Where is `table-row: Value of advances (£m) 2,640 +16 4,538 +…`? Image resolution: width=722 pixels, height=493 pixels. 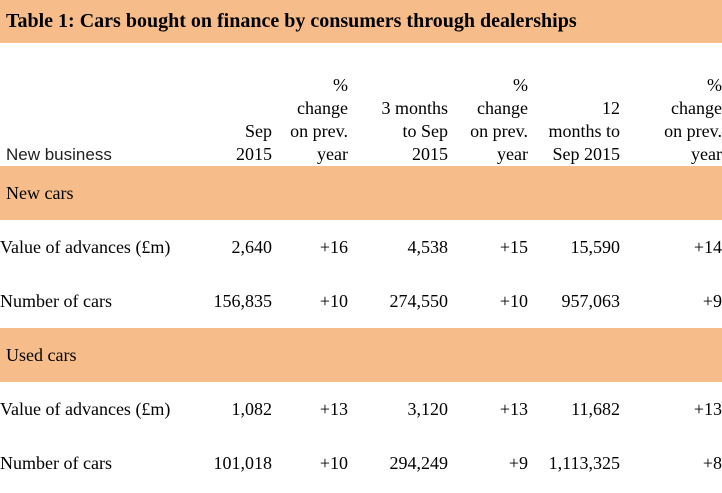 table-row: Value of advances (£m) 2,640 +16 4,538 +… is located at coordinates (361, 247).